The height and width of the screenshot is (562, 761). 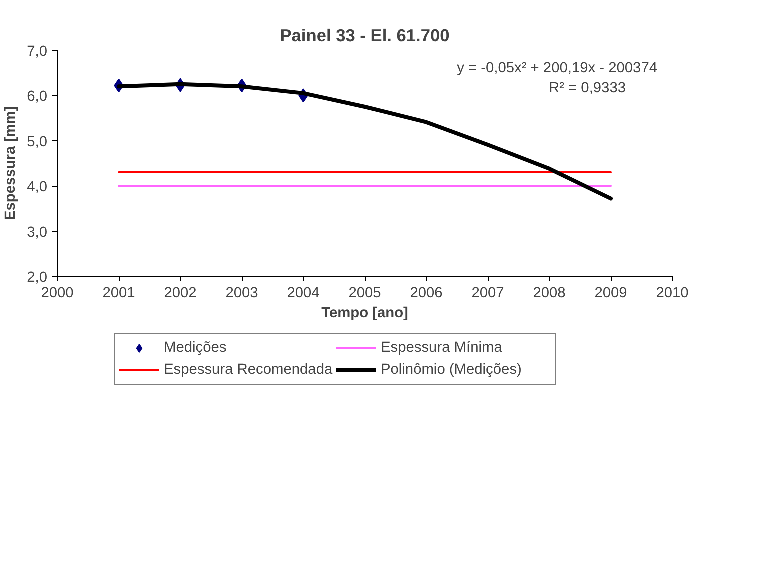 I want to click on x-tick-label: 2000, so click(x=57, y=294).